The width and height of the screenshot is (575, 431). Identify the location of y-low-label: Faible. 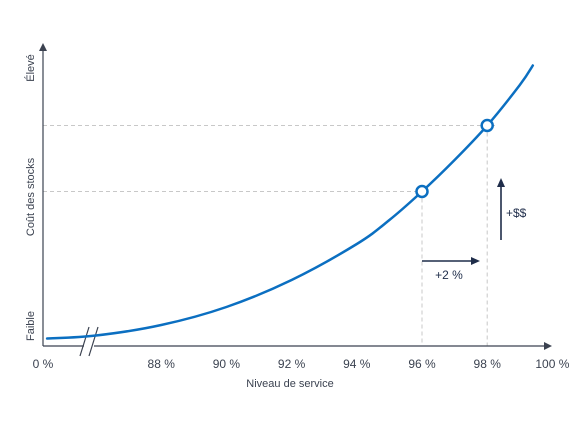
(31, 326).